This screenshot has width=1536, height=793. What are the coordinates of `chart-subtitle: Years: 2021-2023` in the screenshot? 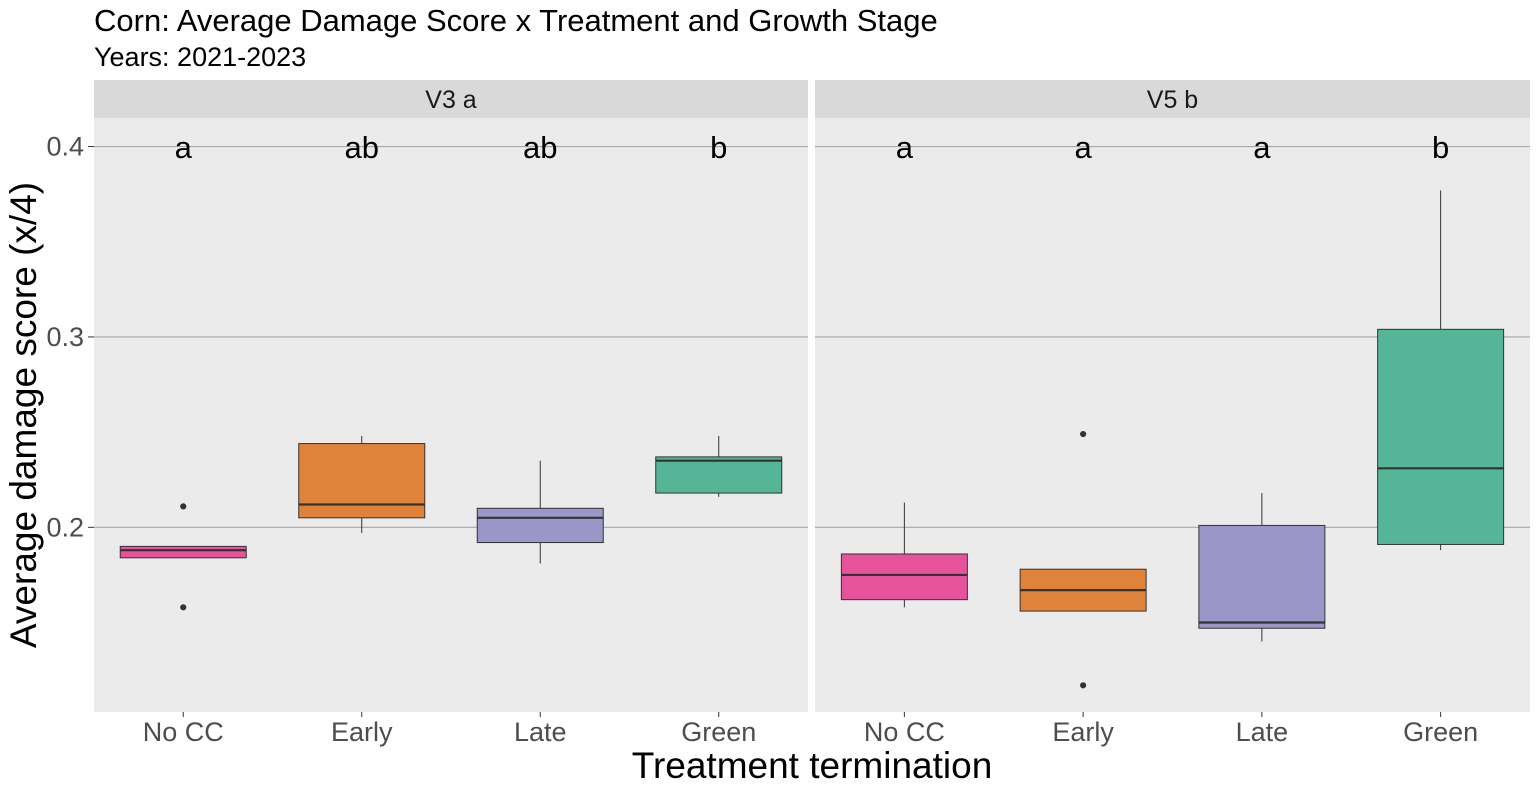 It's located at (200, 57).